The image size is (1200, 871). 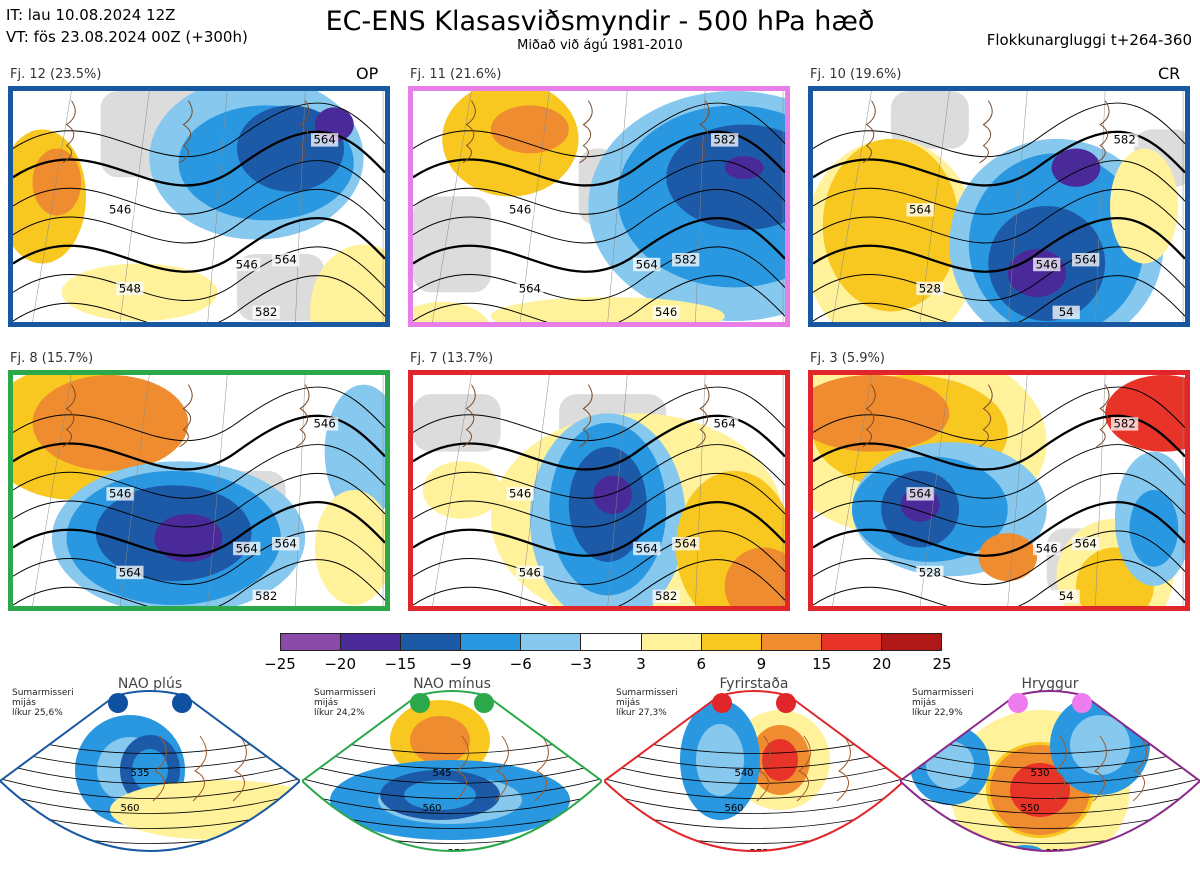 What do you see at coordinates (754, 684) in the screenshot?
I see `regime-name: Fyrirstaða` at bounding box center [754, 684].